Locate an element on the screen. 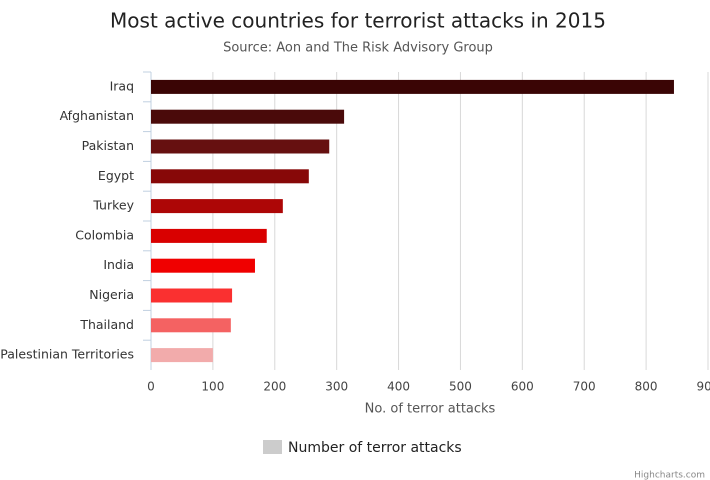 The image size is (710, 480). y-tick-label: Nigeria is located at coordinates (111, 294).